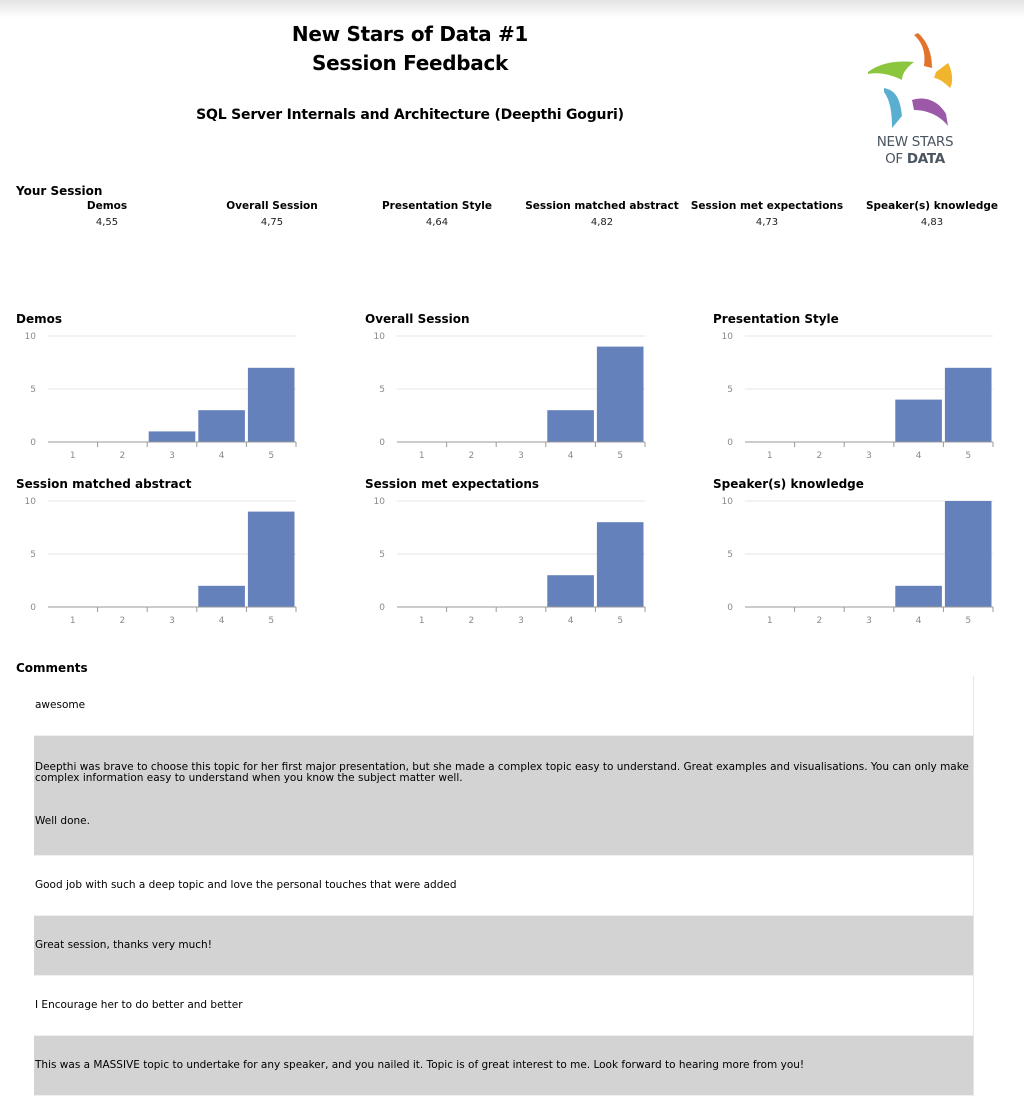 The width and height of the screenshot is (1024, 1096). Describe the element at coordinates (915, 142) in the screenshot. I see `logo-text-line1: NEW STARS` at that location.